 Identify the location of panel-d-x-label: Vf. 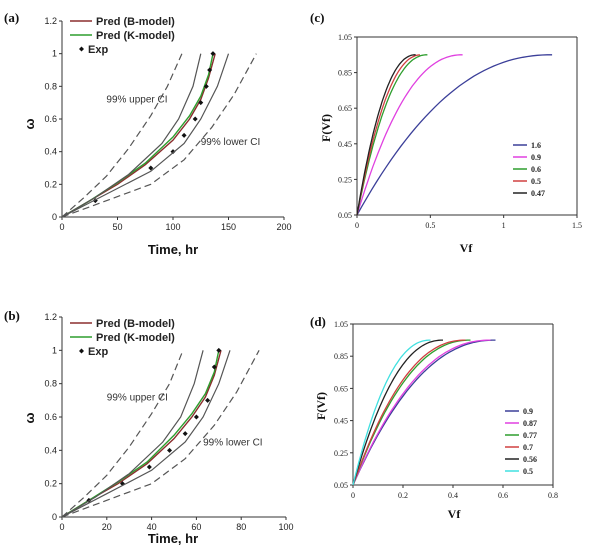
(455, 514).